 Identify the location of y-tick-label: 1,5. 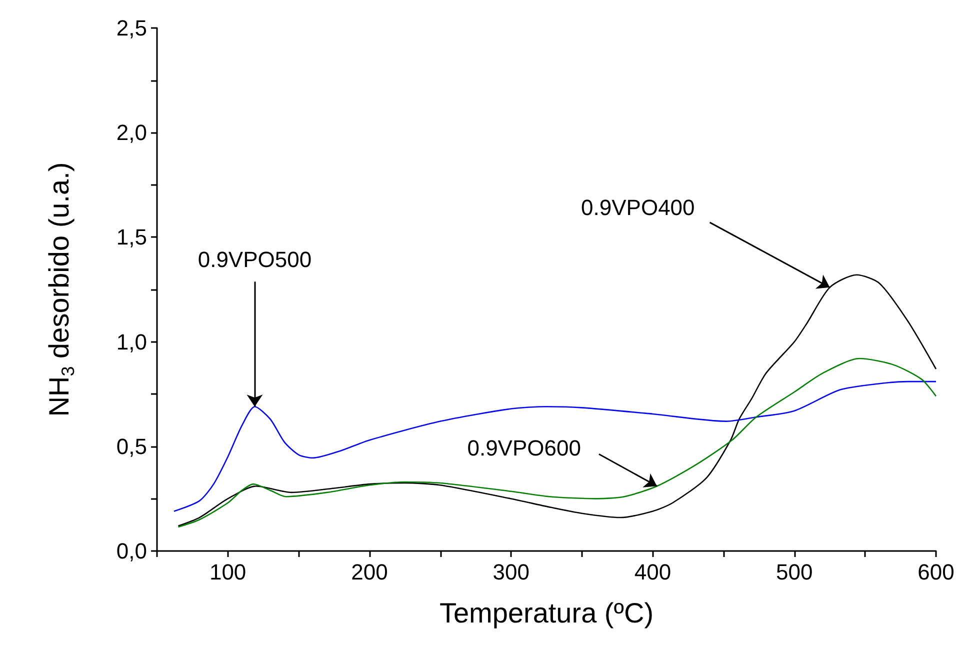
(131, 237).